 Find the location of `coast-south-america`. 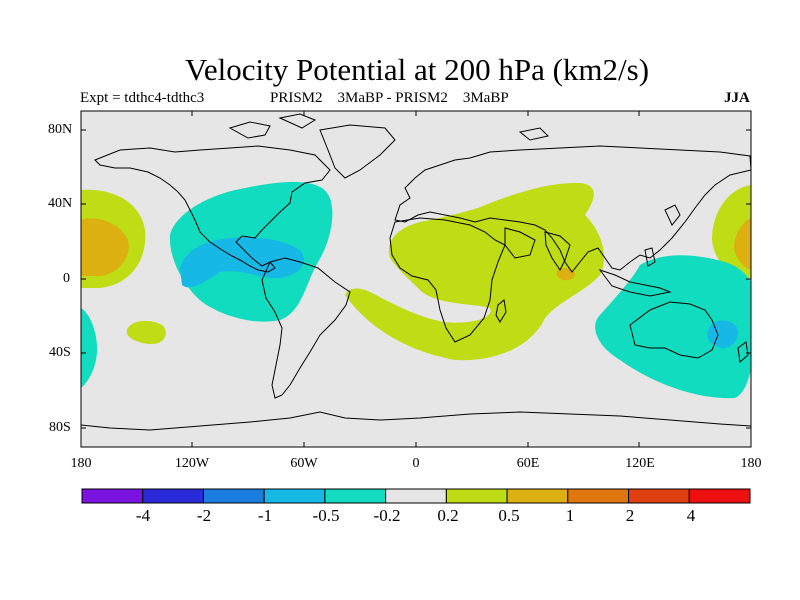

coast-south-america is located at coordinates (306, 328).